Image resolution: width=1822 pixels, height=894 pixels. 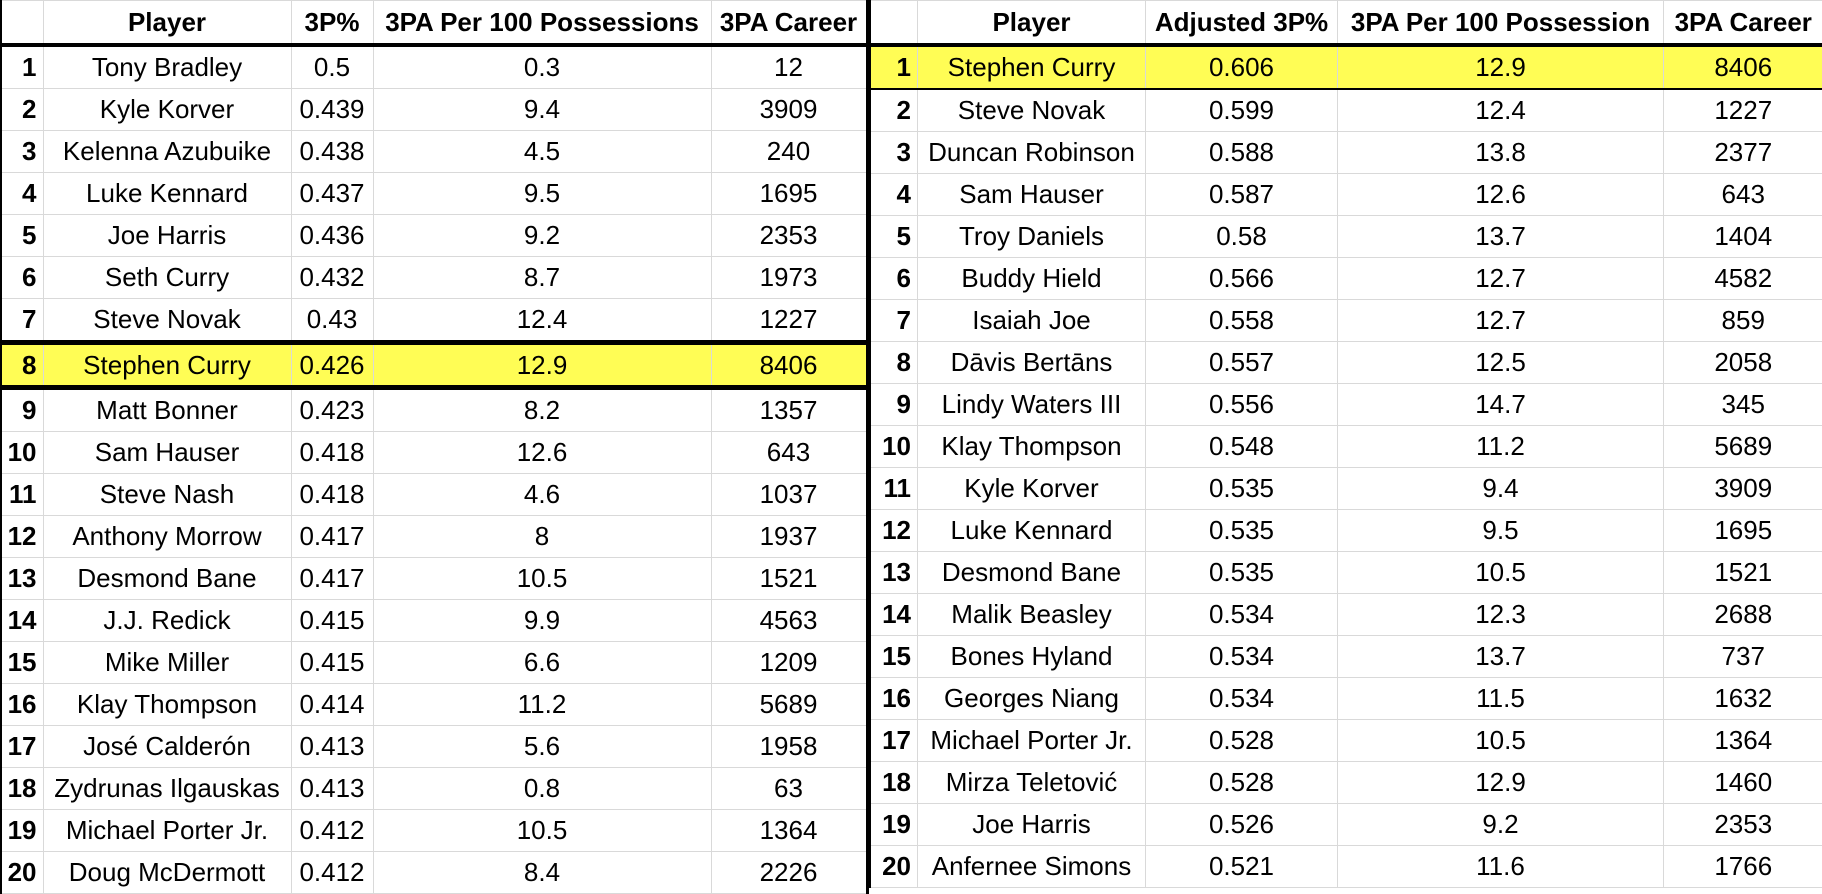 I want to click on player-name-cell: Dāvis Bertāns, so click(x=1031, y=362).